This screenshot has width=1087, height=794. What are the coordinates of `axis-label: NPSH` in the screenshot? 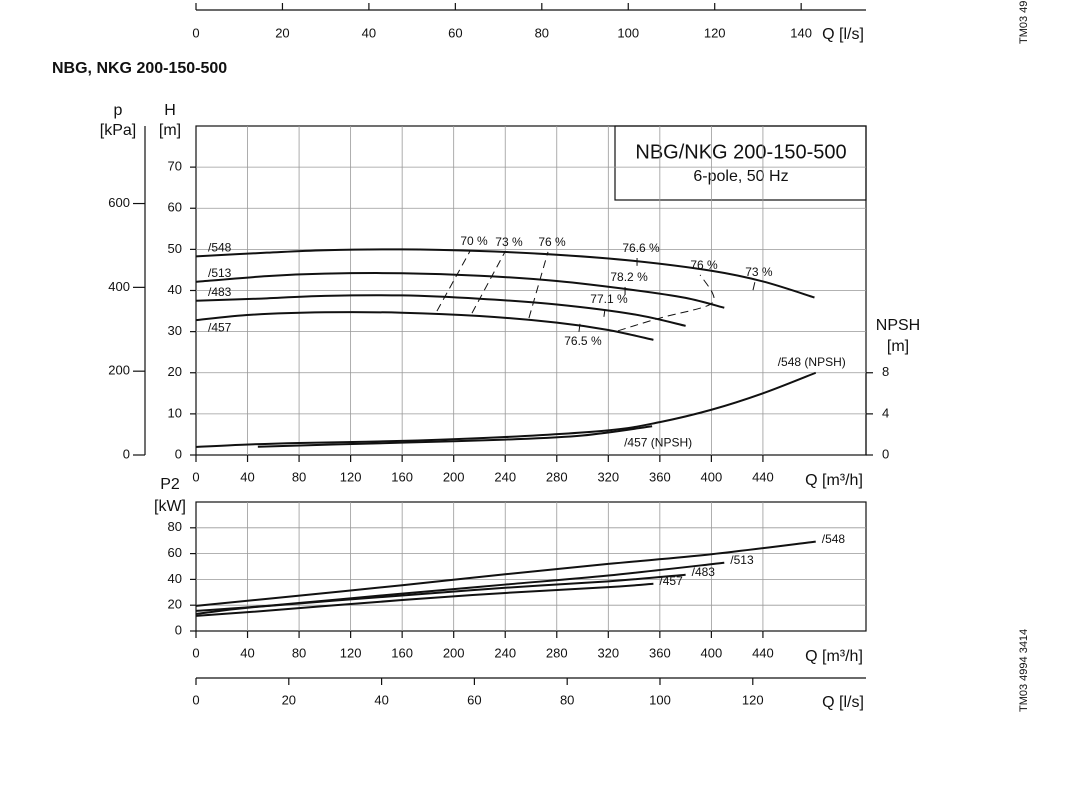 It's located at (898, 325).